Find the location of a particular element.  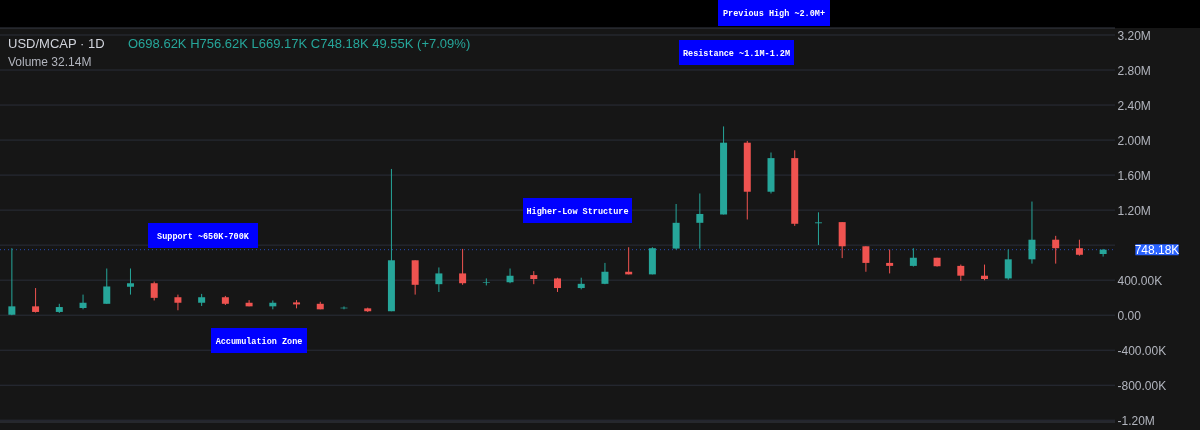

y-tick-label: 400.00K is located at coordinates (1140, 280).